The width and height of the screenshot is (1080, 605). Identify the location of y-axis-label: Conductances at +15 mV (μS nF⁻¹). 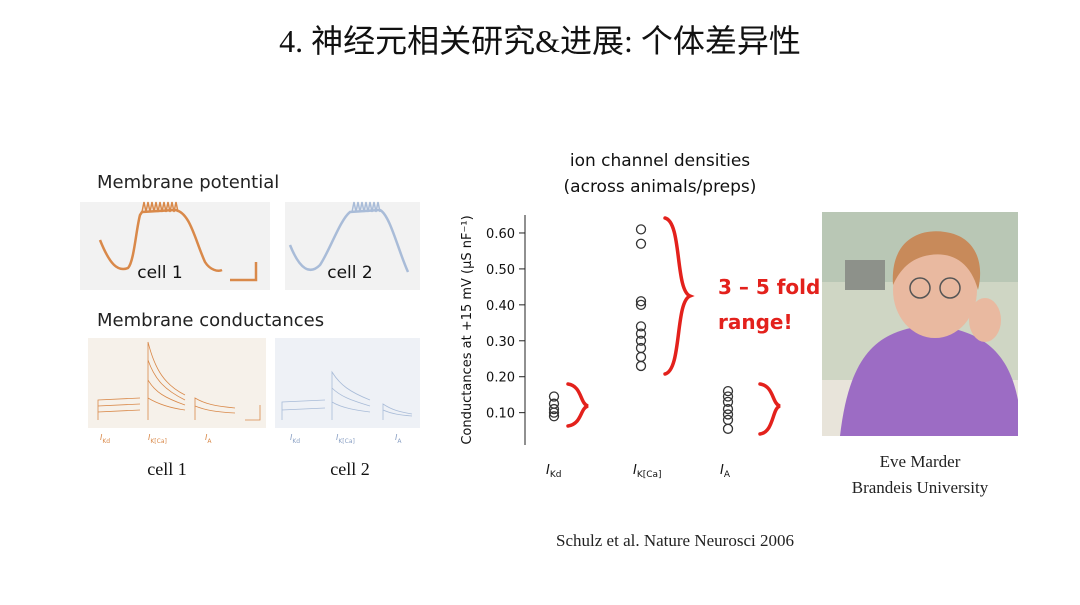
(467, 329).